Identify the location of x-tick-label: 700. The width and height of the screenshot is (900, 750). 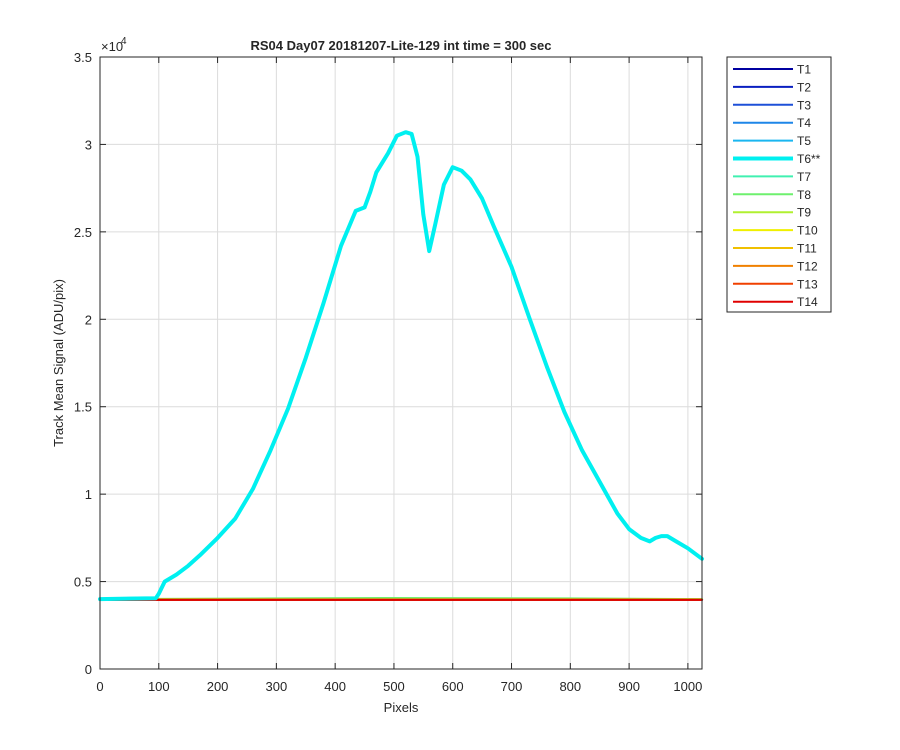
(512, 686).